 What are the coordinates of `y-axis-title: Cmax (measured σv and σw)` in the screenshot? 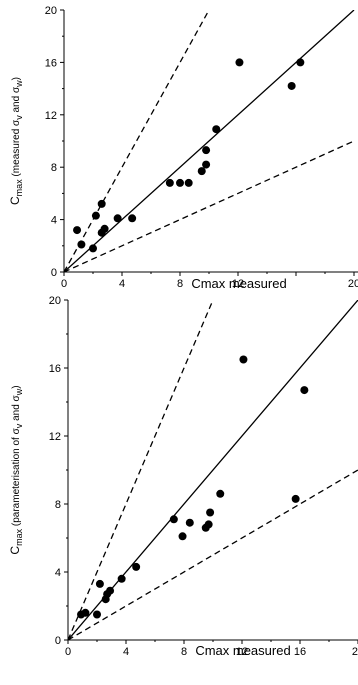 It's located at (16, 141).